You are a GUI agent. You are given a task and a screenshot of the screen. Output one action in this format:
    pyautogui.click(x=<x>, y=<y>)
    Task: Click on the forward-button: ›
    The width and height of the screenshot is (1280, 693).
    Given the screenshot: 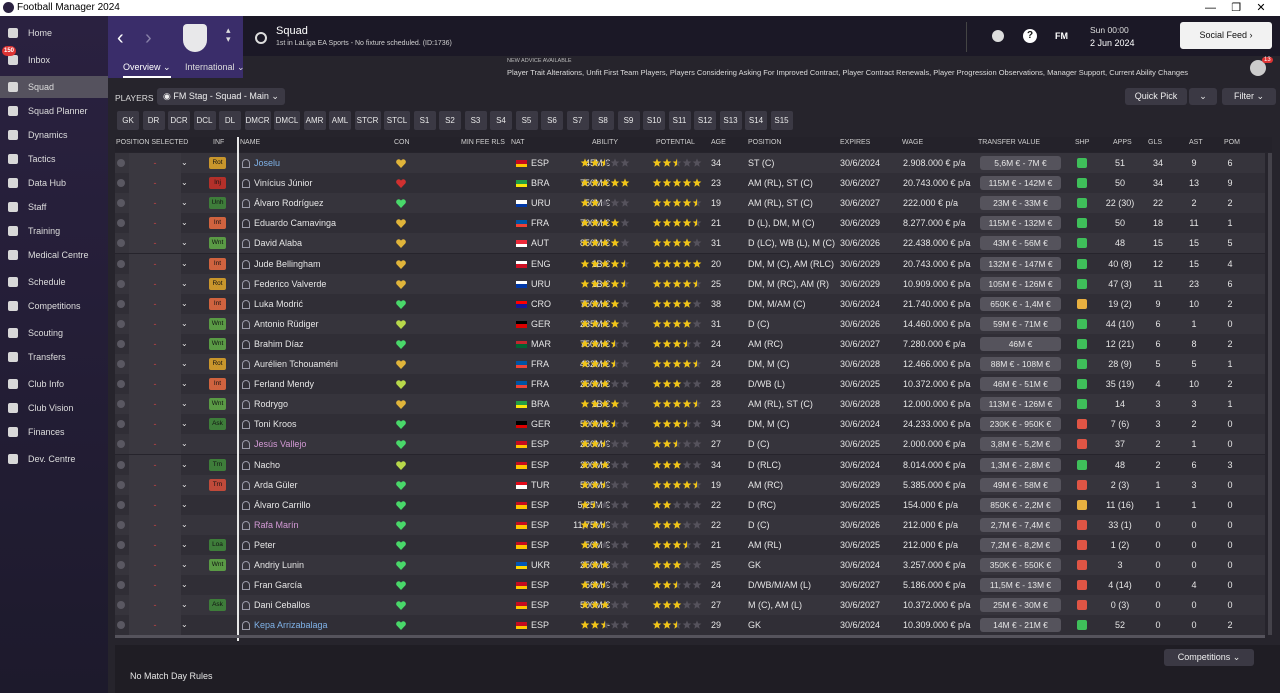 What is the action you would take?
    pyautogui.click(x=148, y=38)
    